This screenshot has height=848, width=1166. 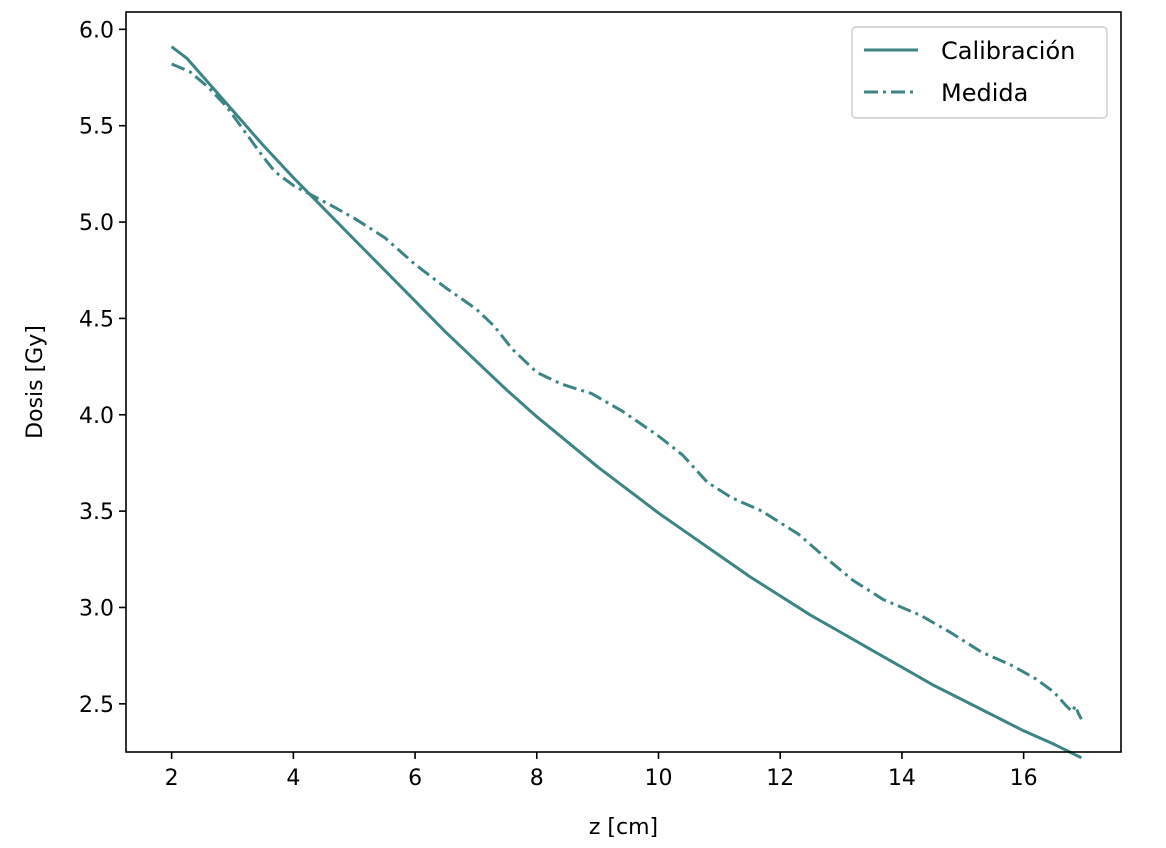 What do you see at coordinates (1008, 51) in the screenshot?
I see `legend-label-calibracion: Calibración` at bounding box center [1008, 51].